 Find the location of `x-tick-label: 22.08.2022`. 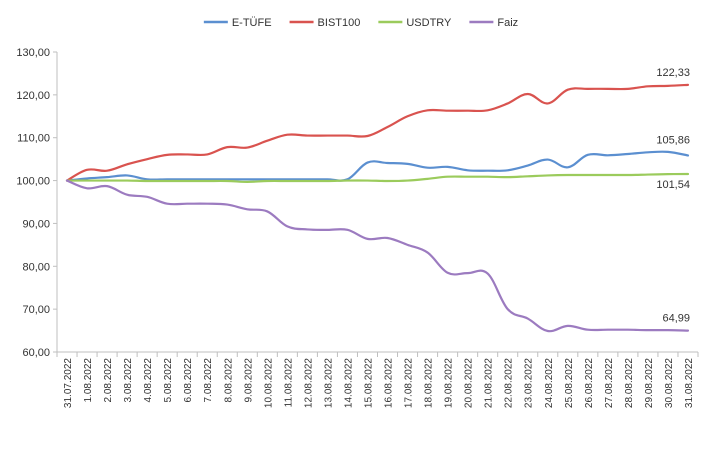

x-tick-label: 22.08.2022 is located at coordinates (509, 383).